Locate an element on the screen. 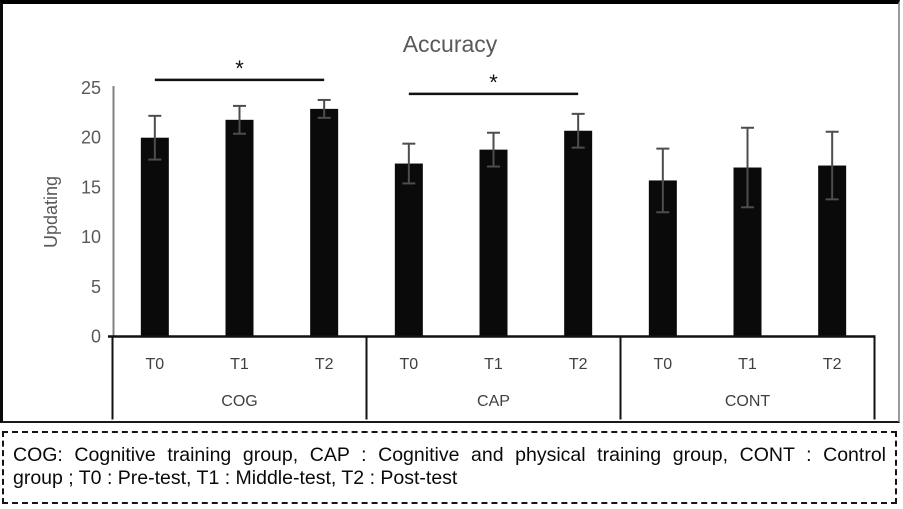  x-tick-label-CAP-T2: T2 is located at coordinates (578, 364).